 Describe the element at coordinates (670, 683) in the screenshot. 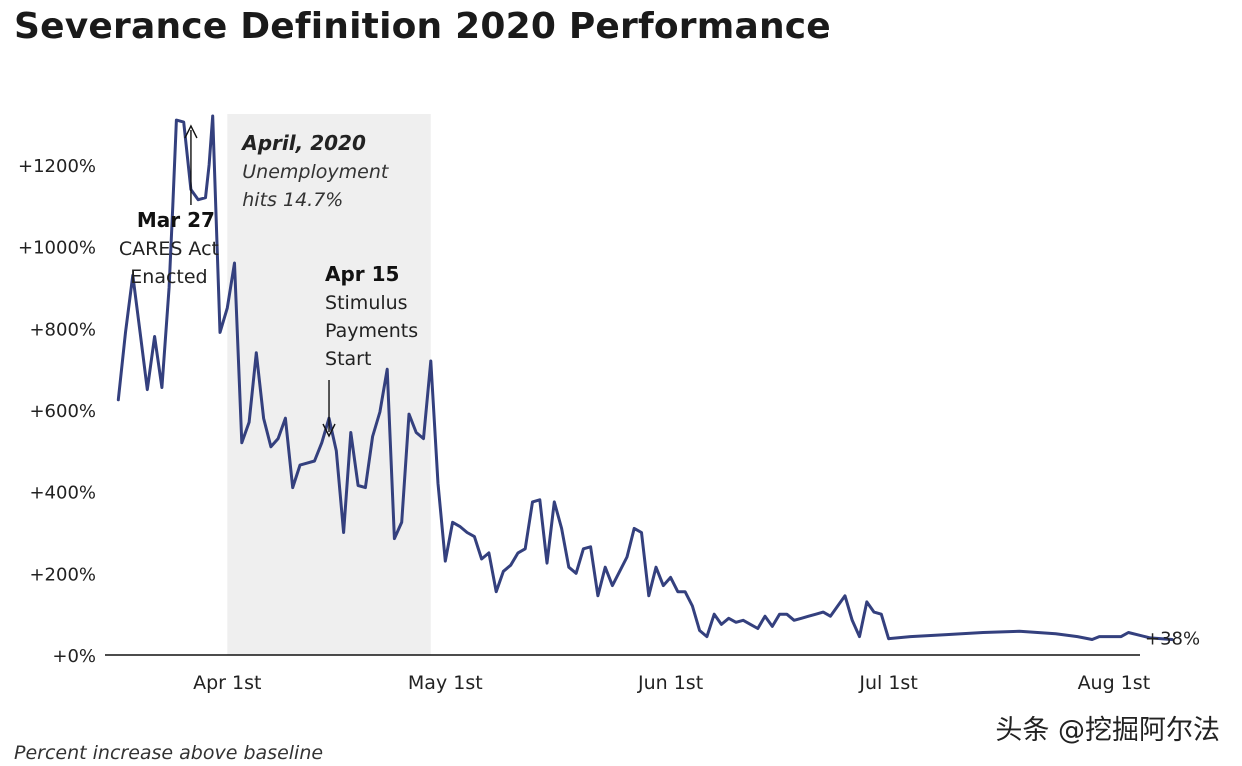

I see `x-tick-label: Jun 1st` at that location.